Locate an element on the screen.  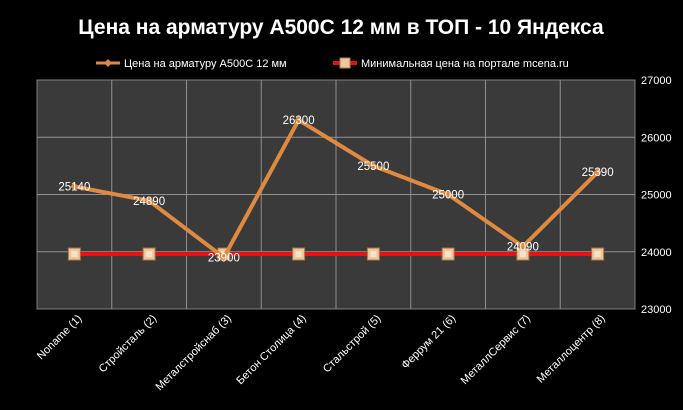
data-label: 23900 is located at coordinates (224, 258).